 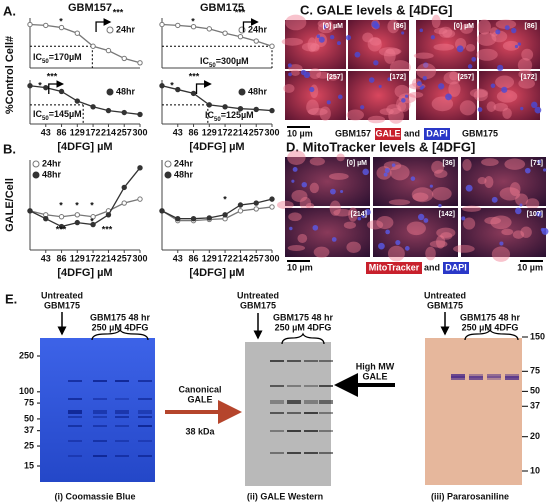 I want to click on image-label: [0] µM, so click(x=357, y=163).